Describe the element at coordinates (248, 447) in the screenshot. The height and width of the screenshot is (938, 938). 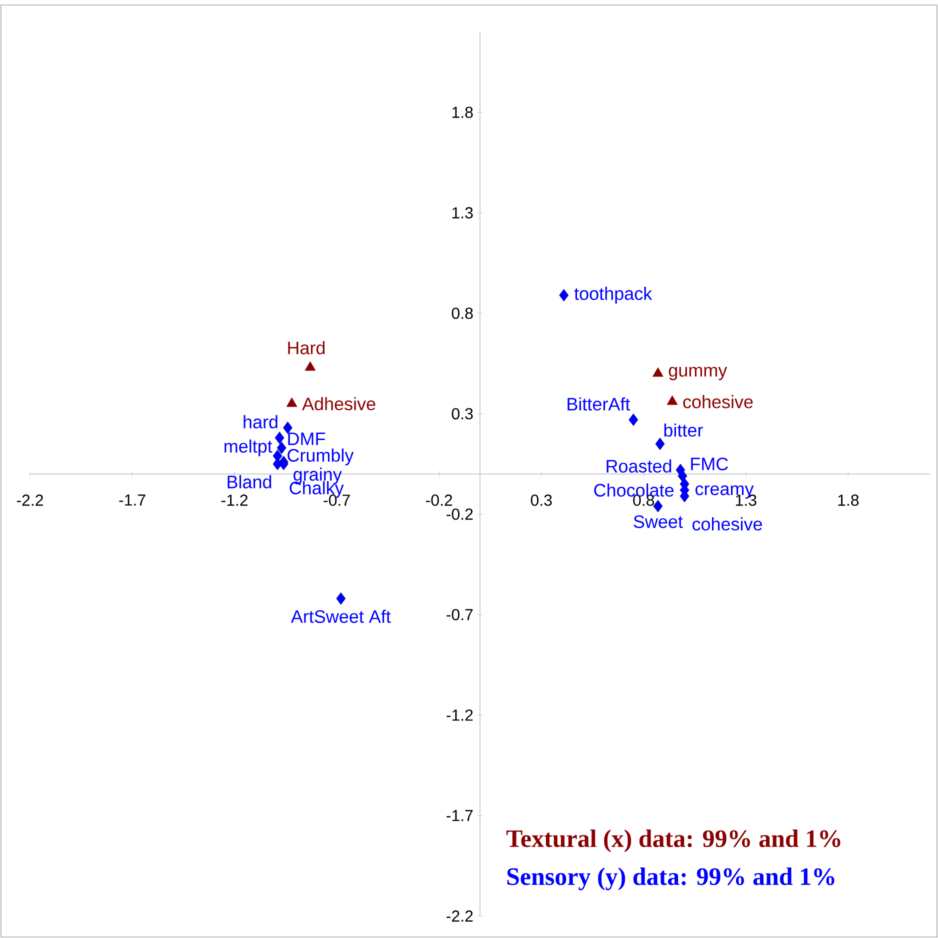
I see `series-label: meltpt` at that location.